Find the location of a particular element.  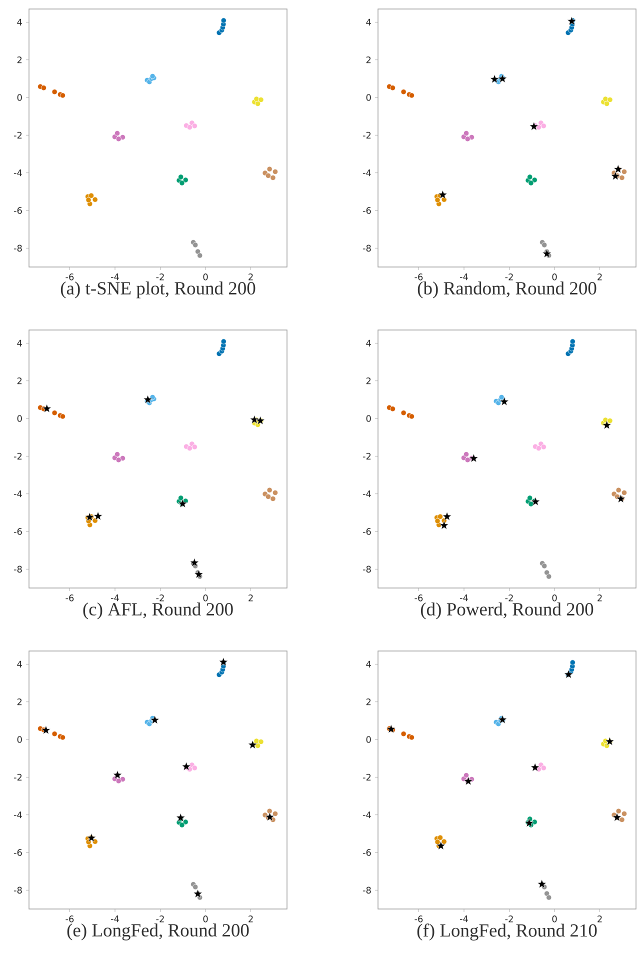

text: (c) AFL, Round 200 is located at coordinates (158, 611).